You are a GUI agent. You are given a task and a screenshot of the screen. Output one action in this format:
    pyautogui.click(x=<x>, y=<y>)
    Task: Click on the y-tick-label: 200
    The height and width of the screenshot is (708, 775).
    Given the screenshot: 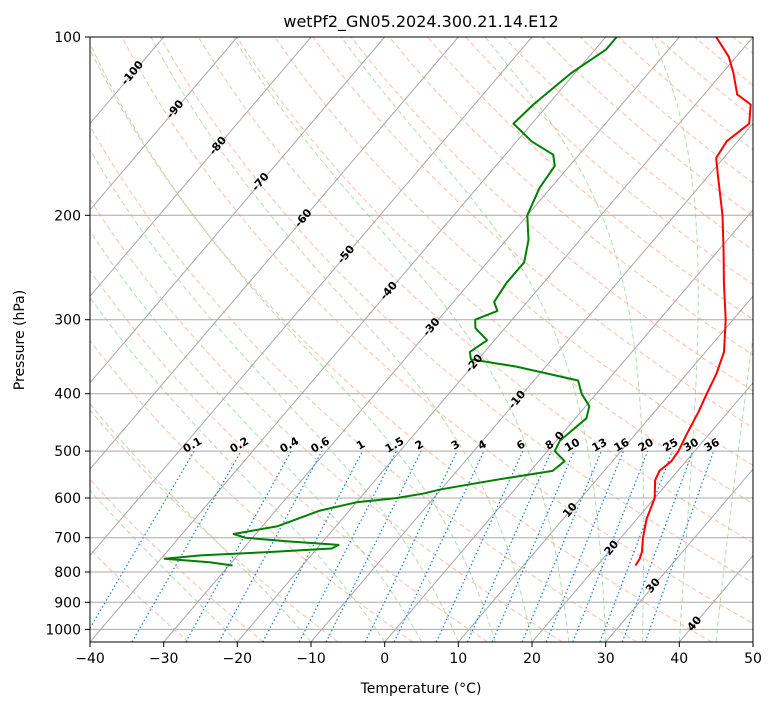 What is the action you would take?
    pyautogui.click(x=67, y=216)
    